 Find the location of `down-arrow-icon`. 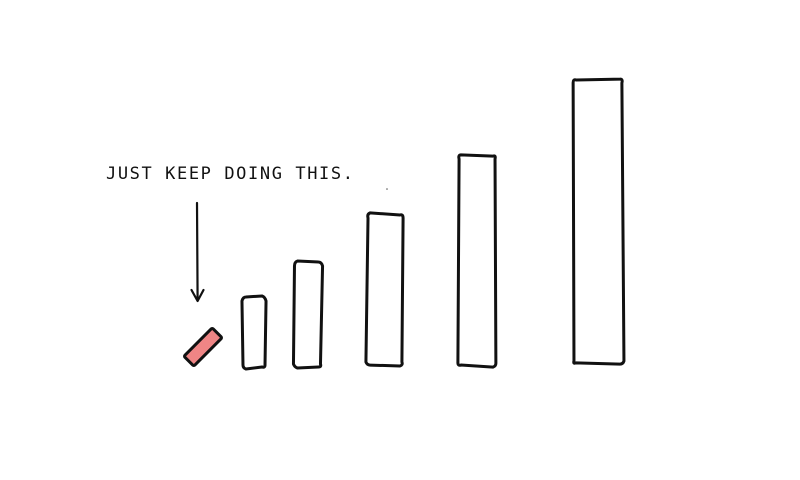

down-arrow-icon is located at coordinates (197, 252).